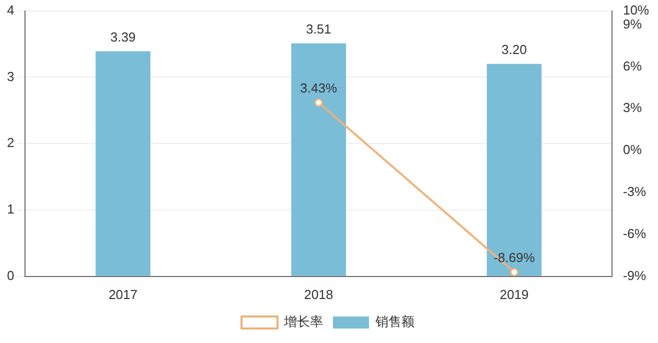 The image size is (658, 343). I want to click on y-tick-label: 4, so click(10, 10).